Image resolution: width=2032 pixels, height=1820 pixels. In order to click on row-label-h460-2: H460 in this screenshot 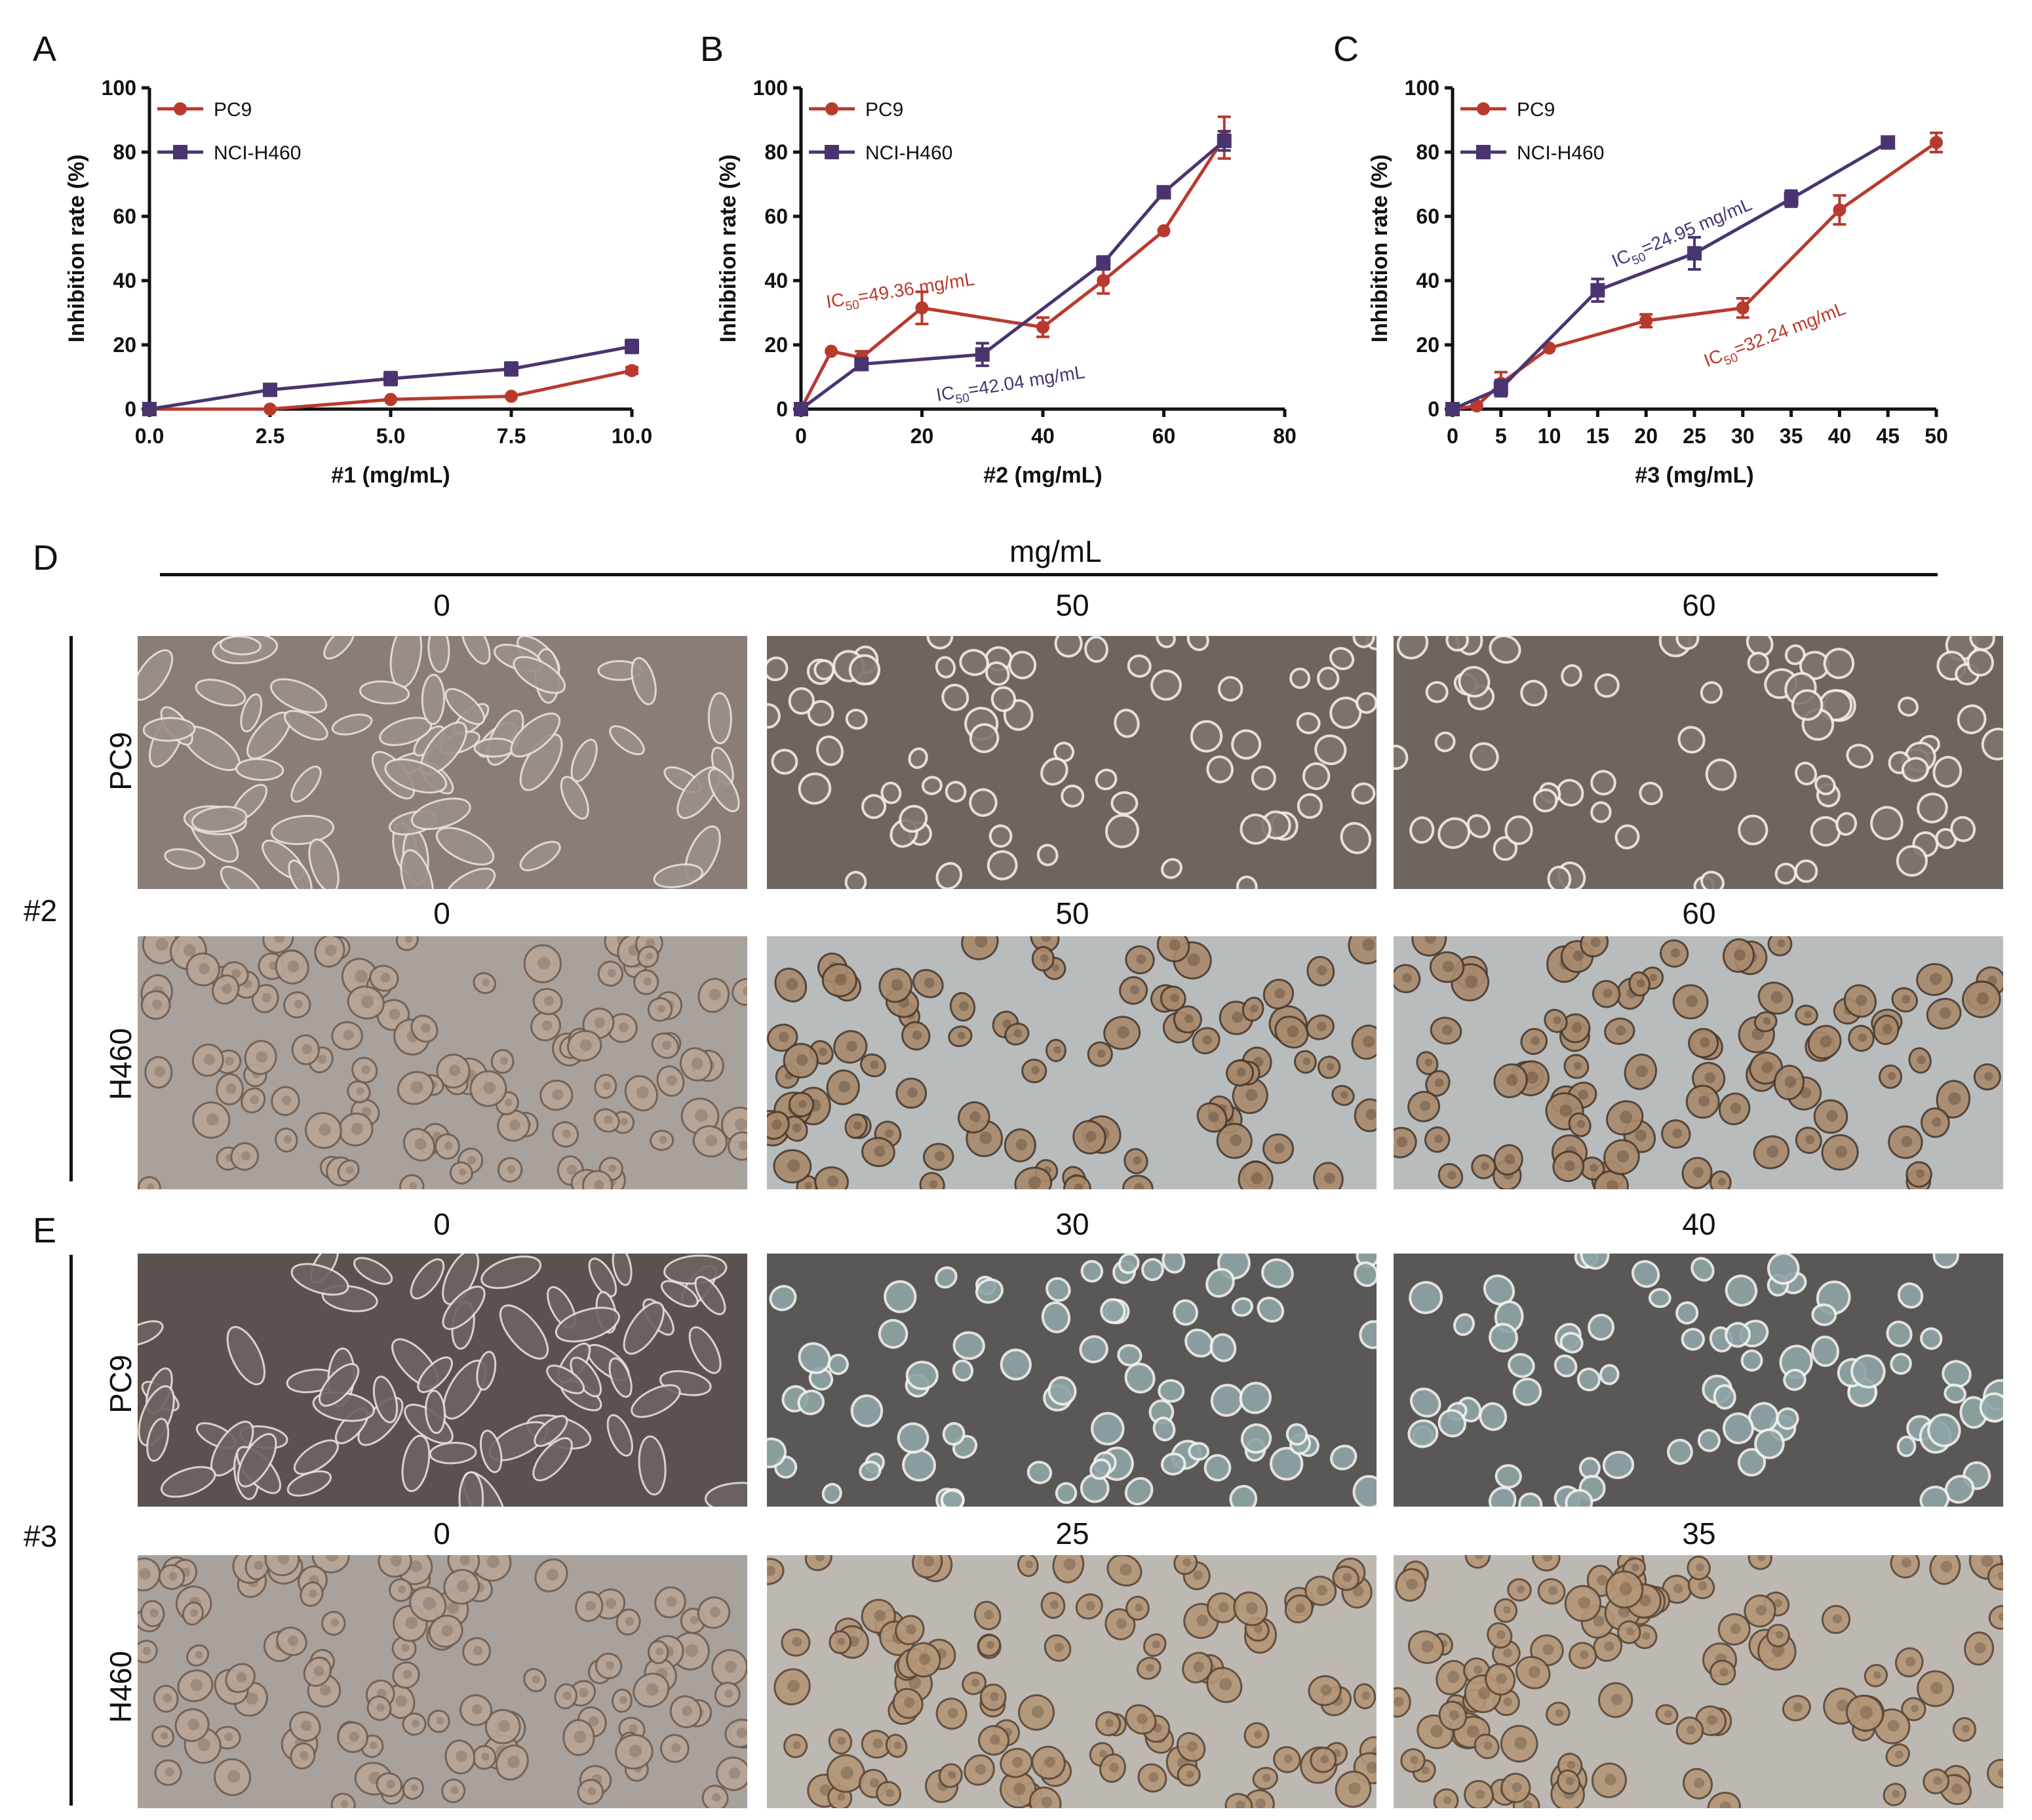, I will do `click(121, 1064)`.